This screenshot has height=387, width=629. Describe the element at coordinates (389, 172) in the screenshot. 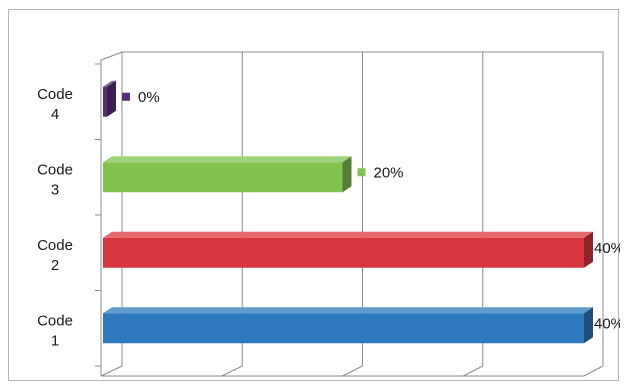

I see `data-label: 20%` at that location.